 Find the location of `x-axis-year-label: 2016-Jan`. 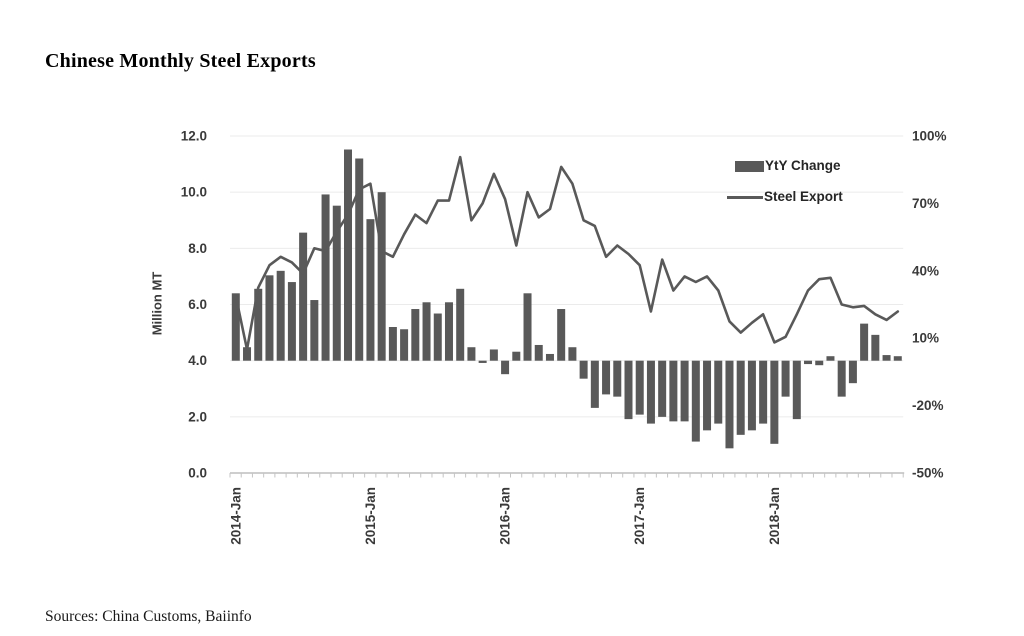

x-axis-year-label: 2016-Jan is located at coordinates (505, 516).